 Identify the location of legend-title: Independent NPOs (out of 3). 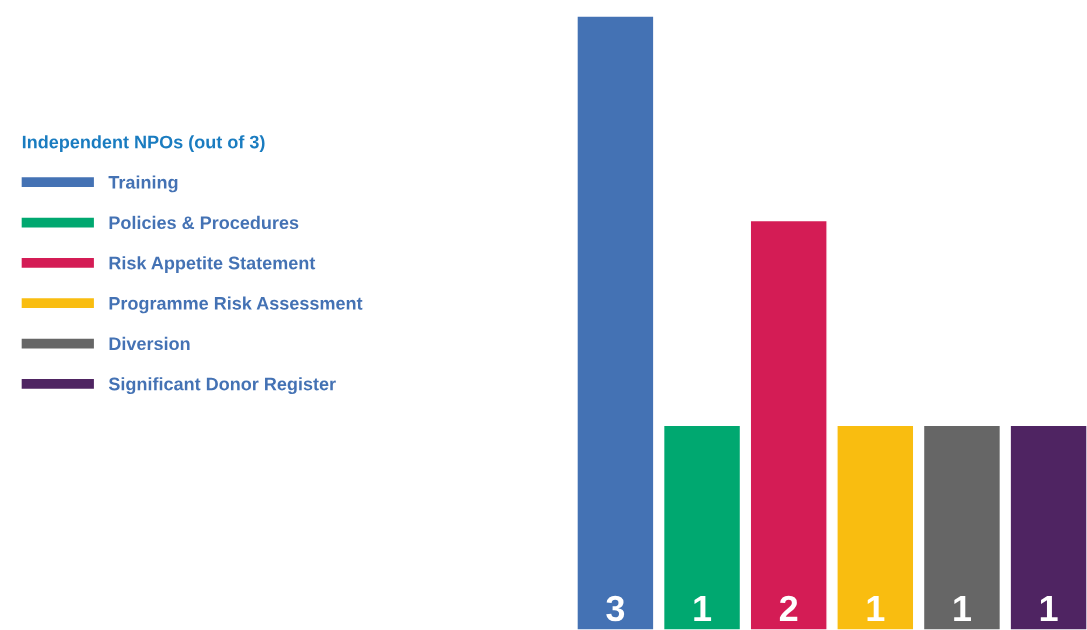
(143, 143).